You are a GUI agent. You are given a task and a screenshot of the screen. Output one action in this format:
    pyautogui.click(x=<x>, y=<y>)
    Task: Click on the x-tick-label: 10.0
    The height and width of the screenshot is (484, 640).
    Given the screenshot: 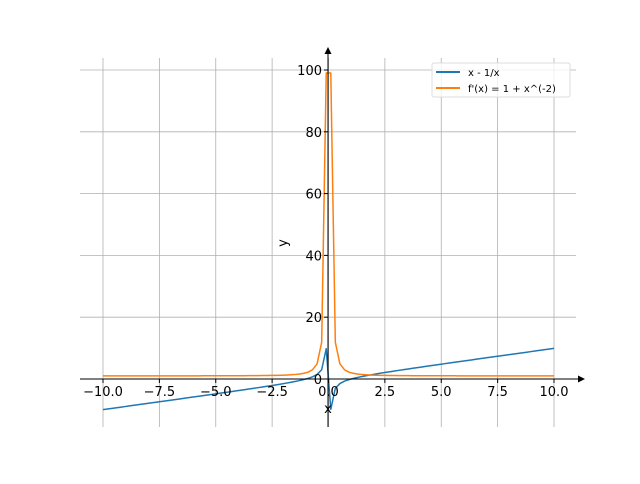 What is the action you would take?
    pyautogui.click(x=554, y=392)
    